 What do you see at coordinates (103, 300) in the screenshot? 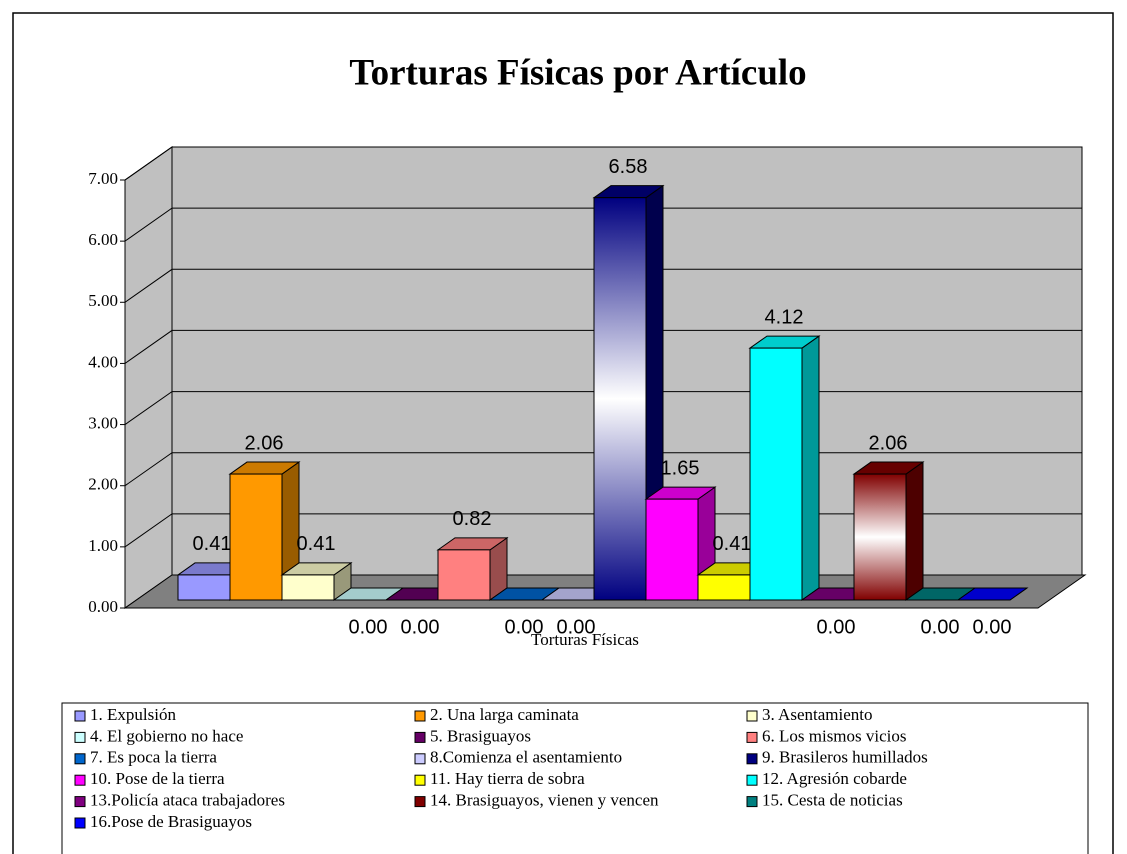
I see `y-tick-label: 5.00` at bounding box center [103, 300].